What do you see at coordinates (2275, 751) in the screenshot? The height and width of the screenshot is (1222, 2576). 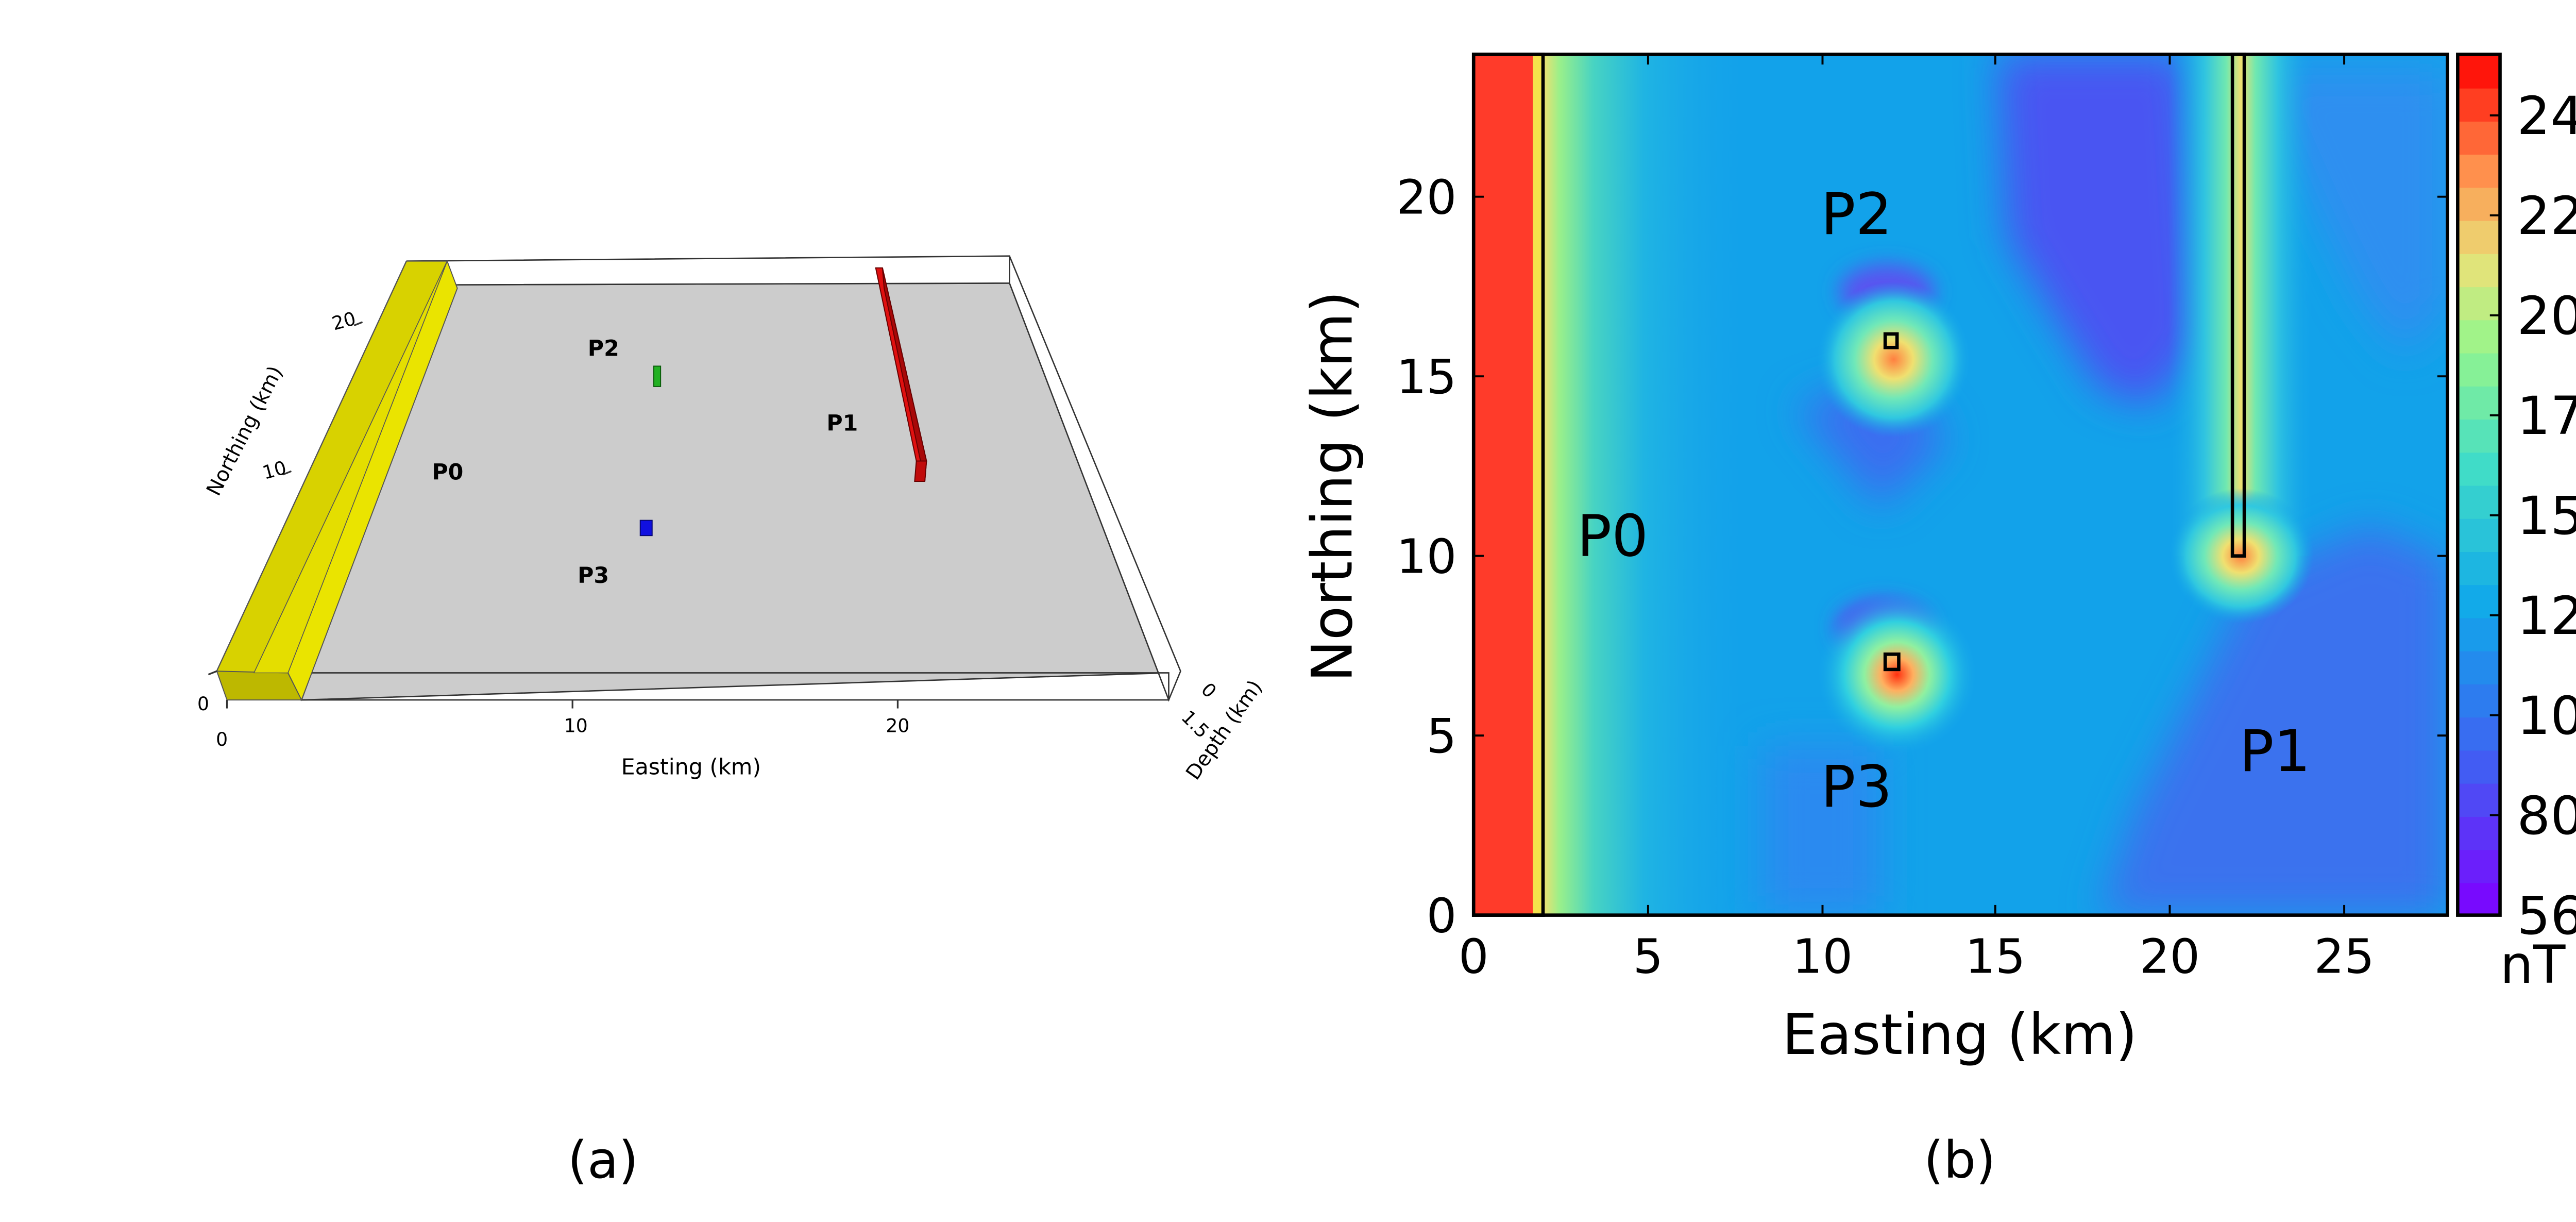 I see `map-label-p1: P1` at bounding box center [2275, 751].